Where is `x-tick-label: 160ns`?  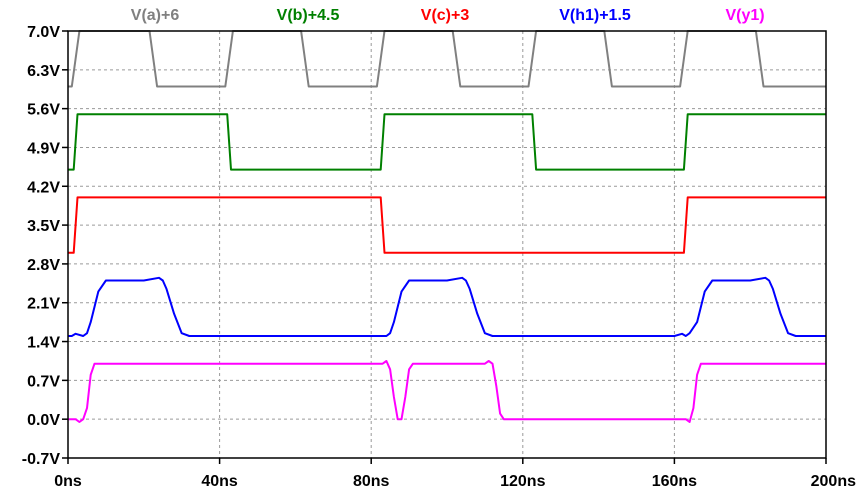 x-tick-label: 160ns is located at coordinates (674, 481).